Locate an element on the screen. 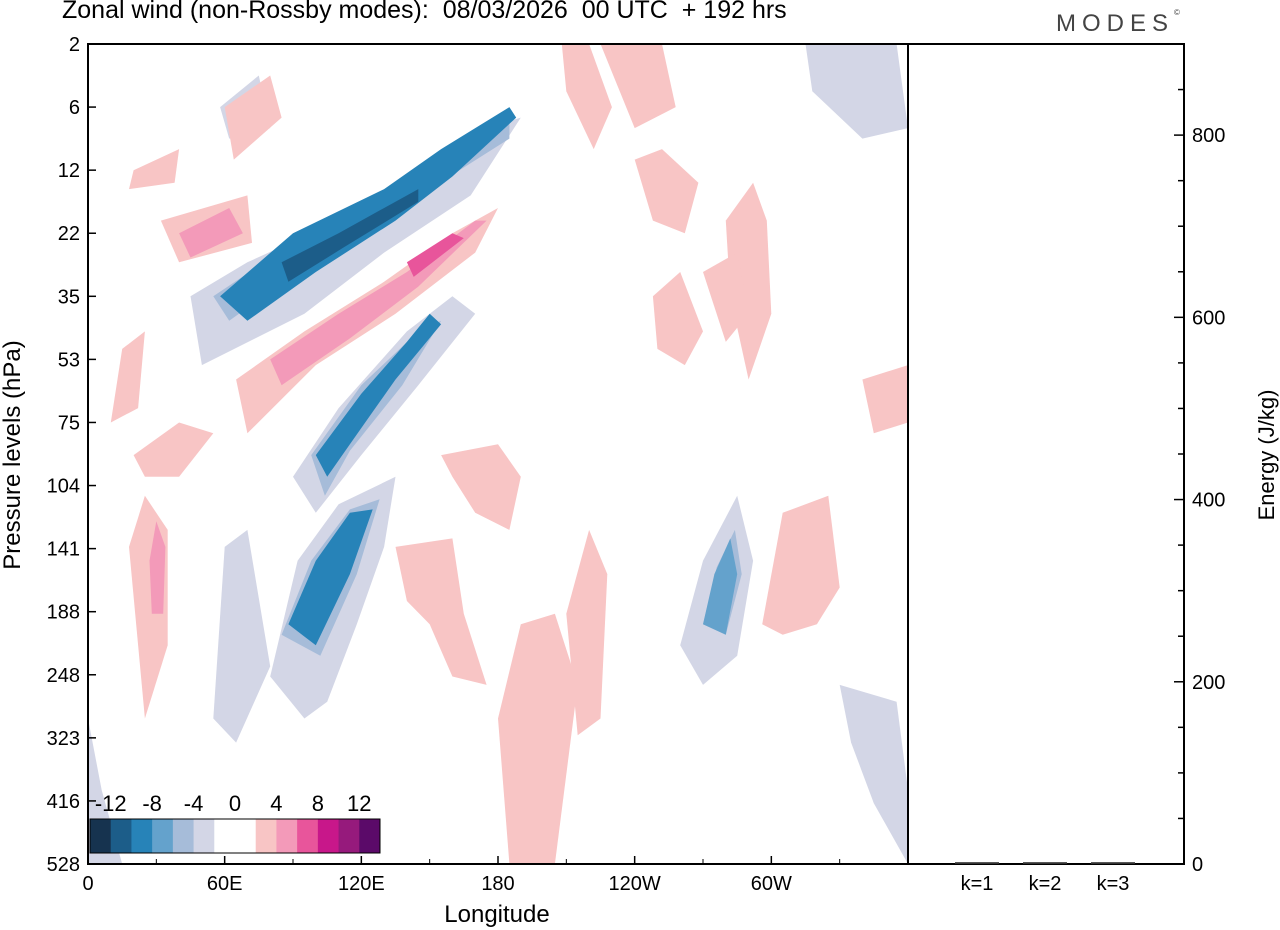 The width and height of the screenshot is (1280, 930). y-tick-label: 75 is located at coordinates (69, 423).